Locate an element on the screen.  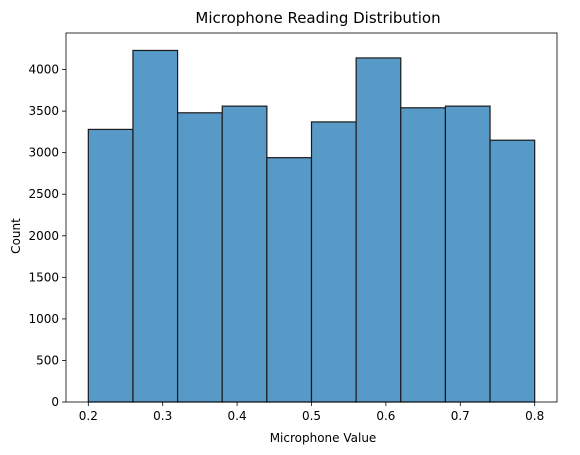
x-tick-label: 0.3 is located at coordinates (162, 416).